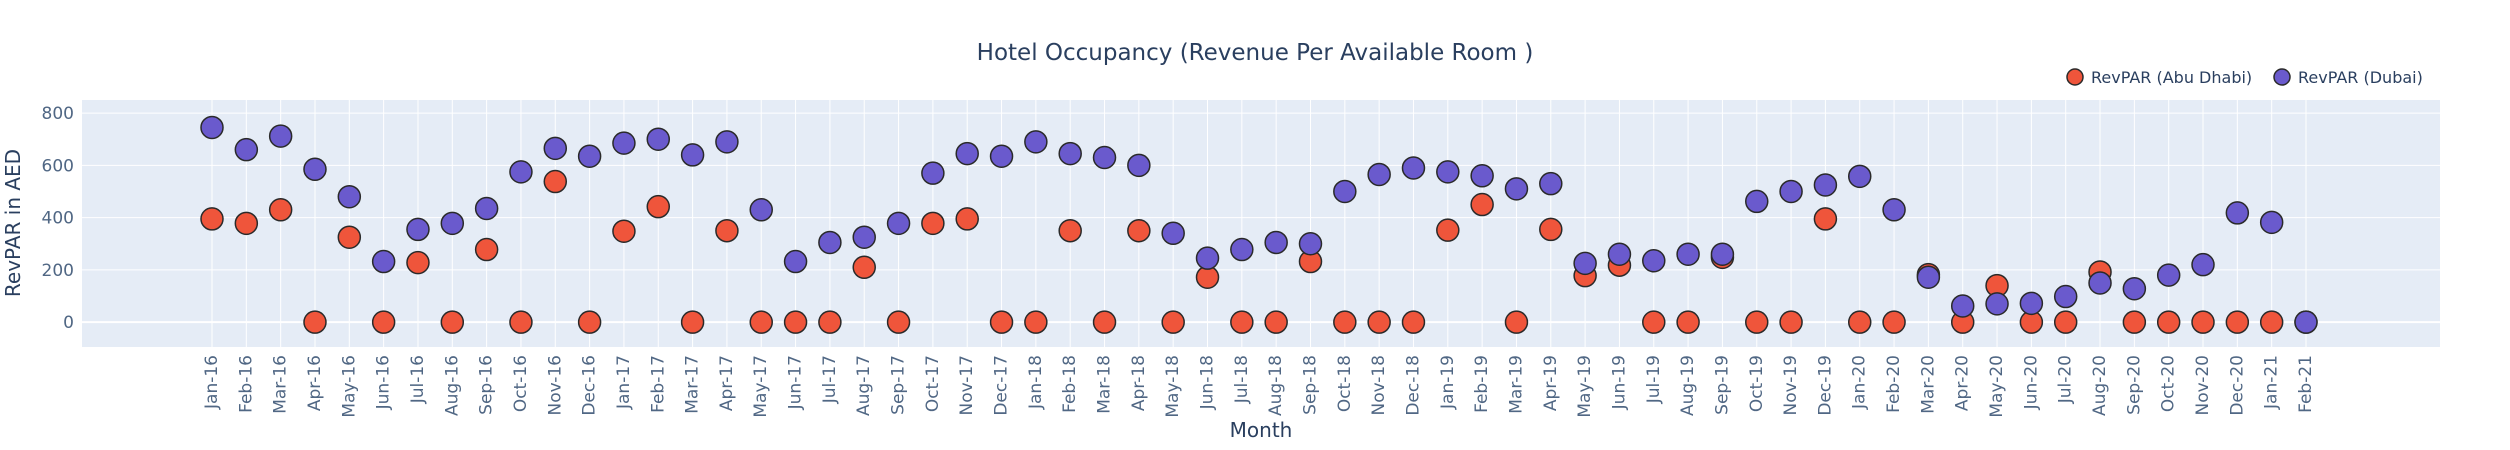 This screenshot has height=450, width=2510. Describe the element at coordinates (2348, 77) in the screenshot. I see `legend-item-dubai: RevPAR (Dubai)` at that location.